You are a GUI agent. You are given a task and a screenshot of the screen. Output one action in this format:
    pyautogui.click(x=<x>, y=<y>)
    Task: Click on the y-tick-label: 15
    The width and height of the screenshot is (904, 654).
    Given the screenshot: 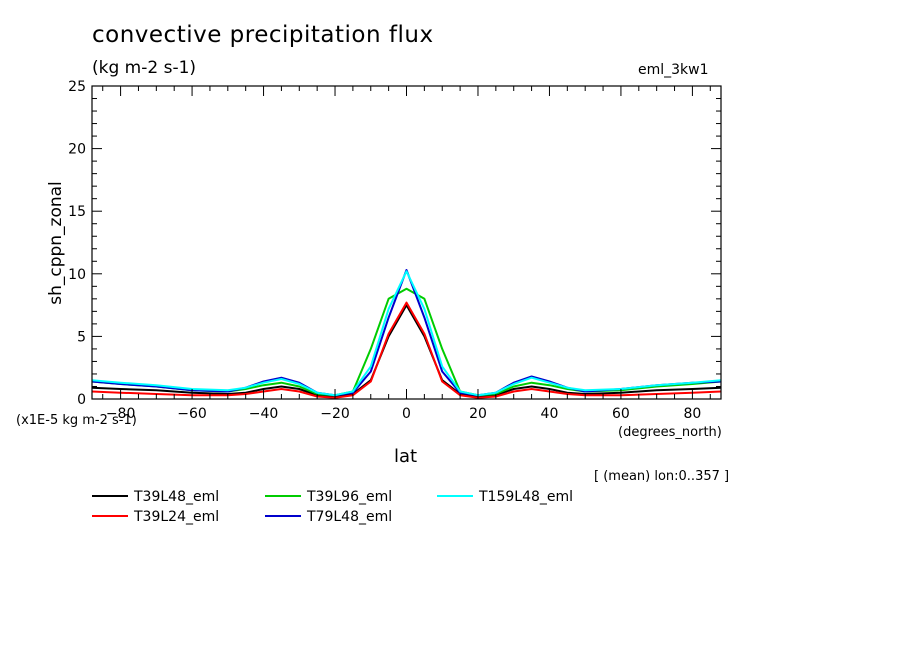 What is the action you would take?
    pyautogui.click(x=77, y=212)
    